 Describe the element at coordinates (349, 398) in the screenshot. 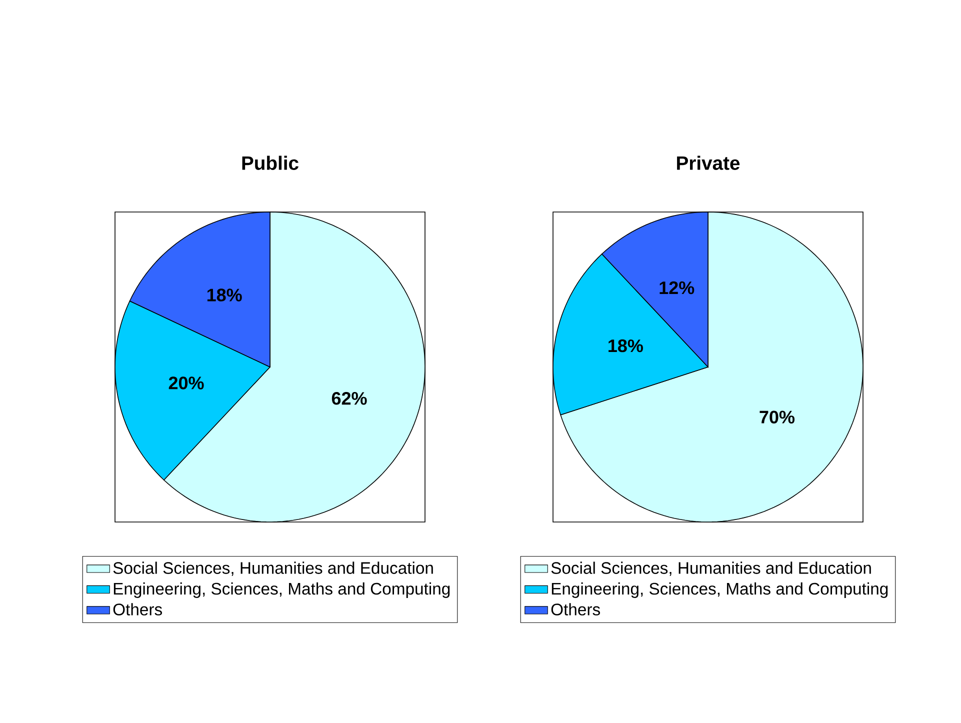

I see `data-label: 62%` at that location.